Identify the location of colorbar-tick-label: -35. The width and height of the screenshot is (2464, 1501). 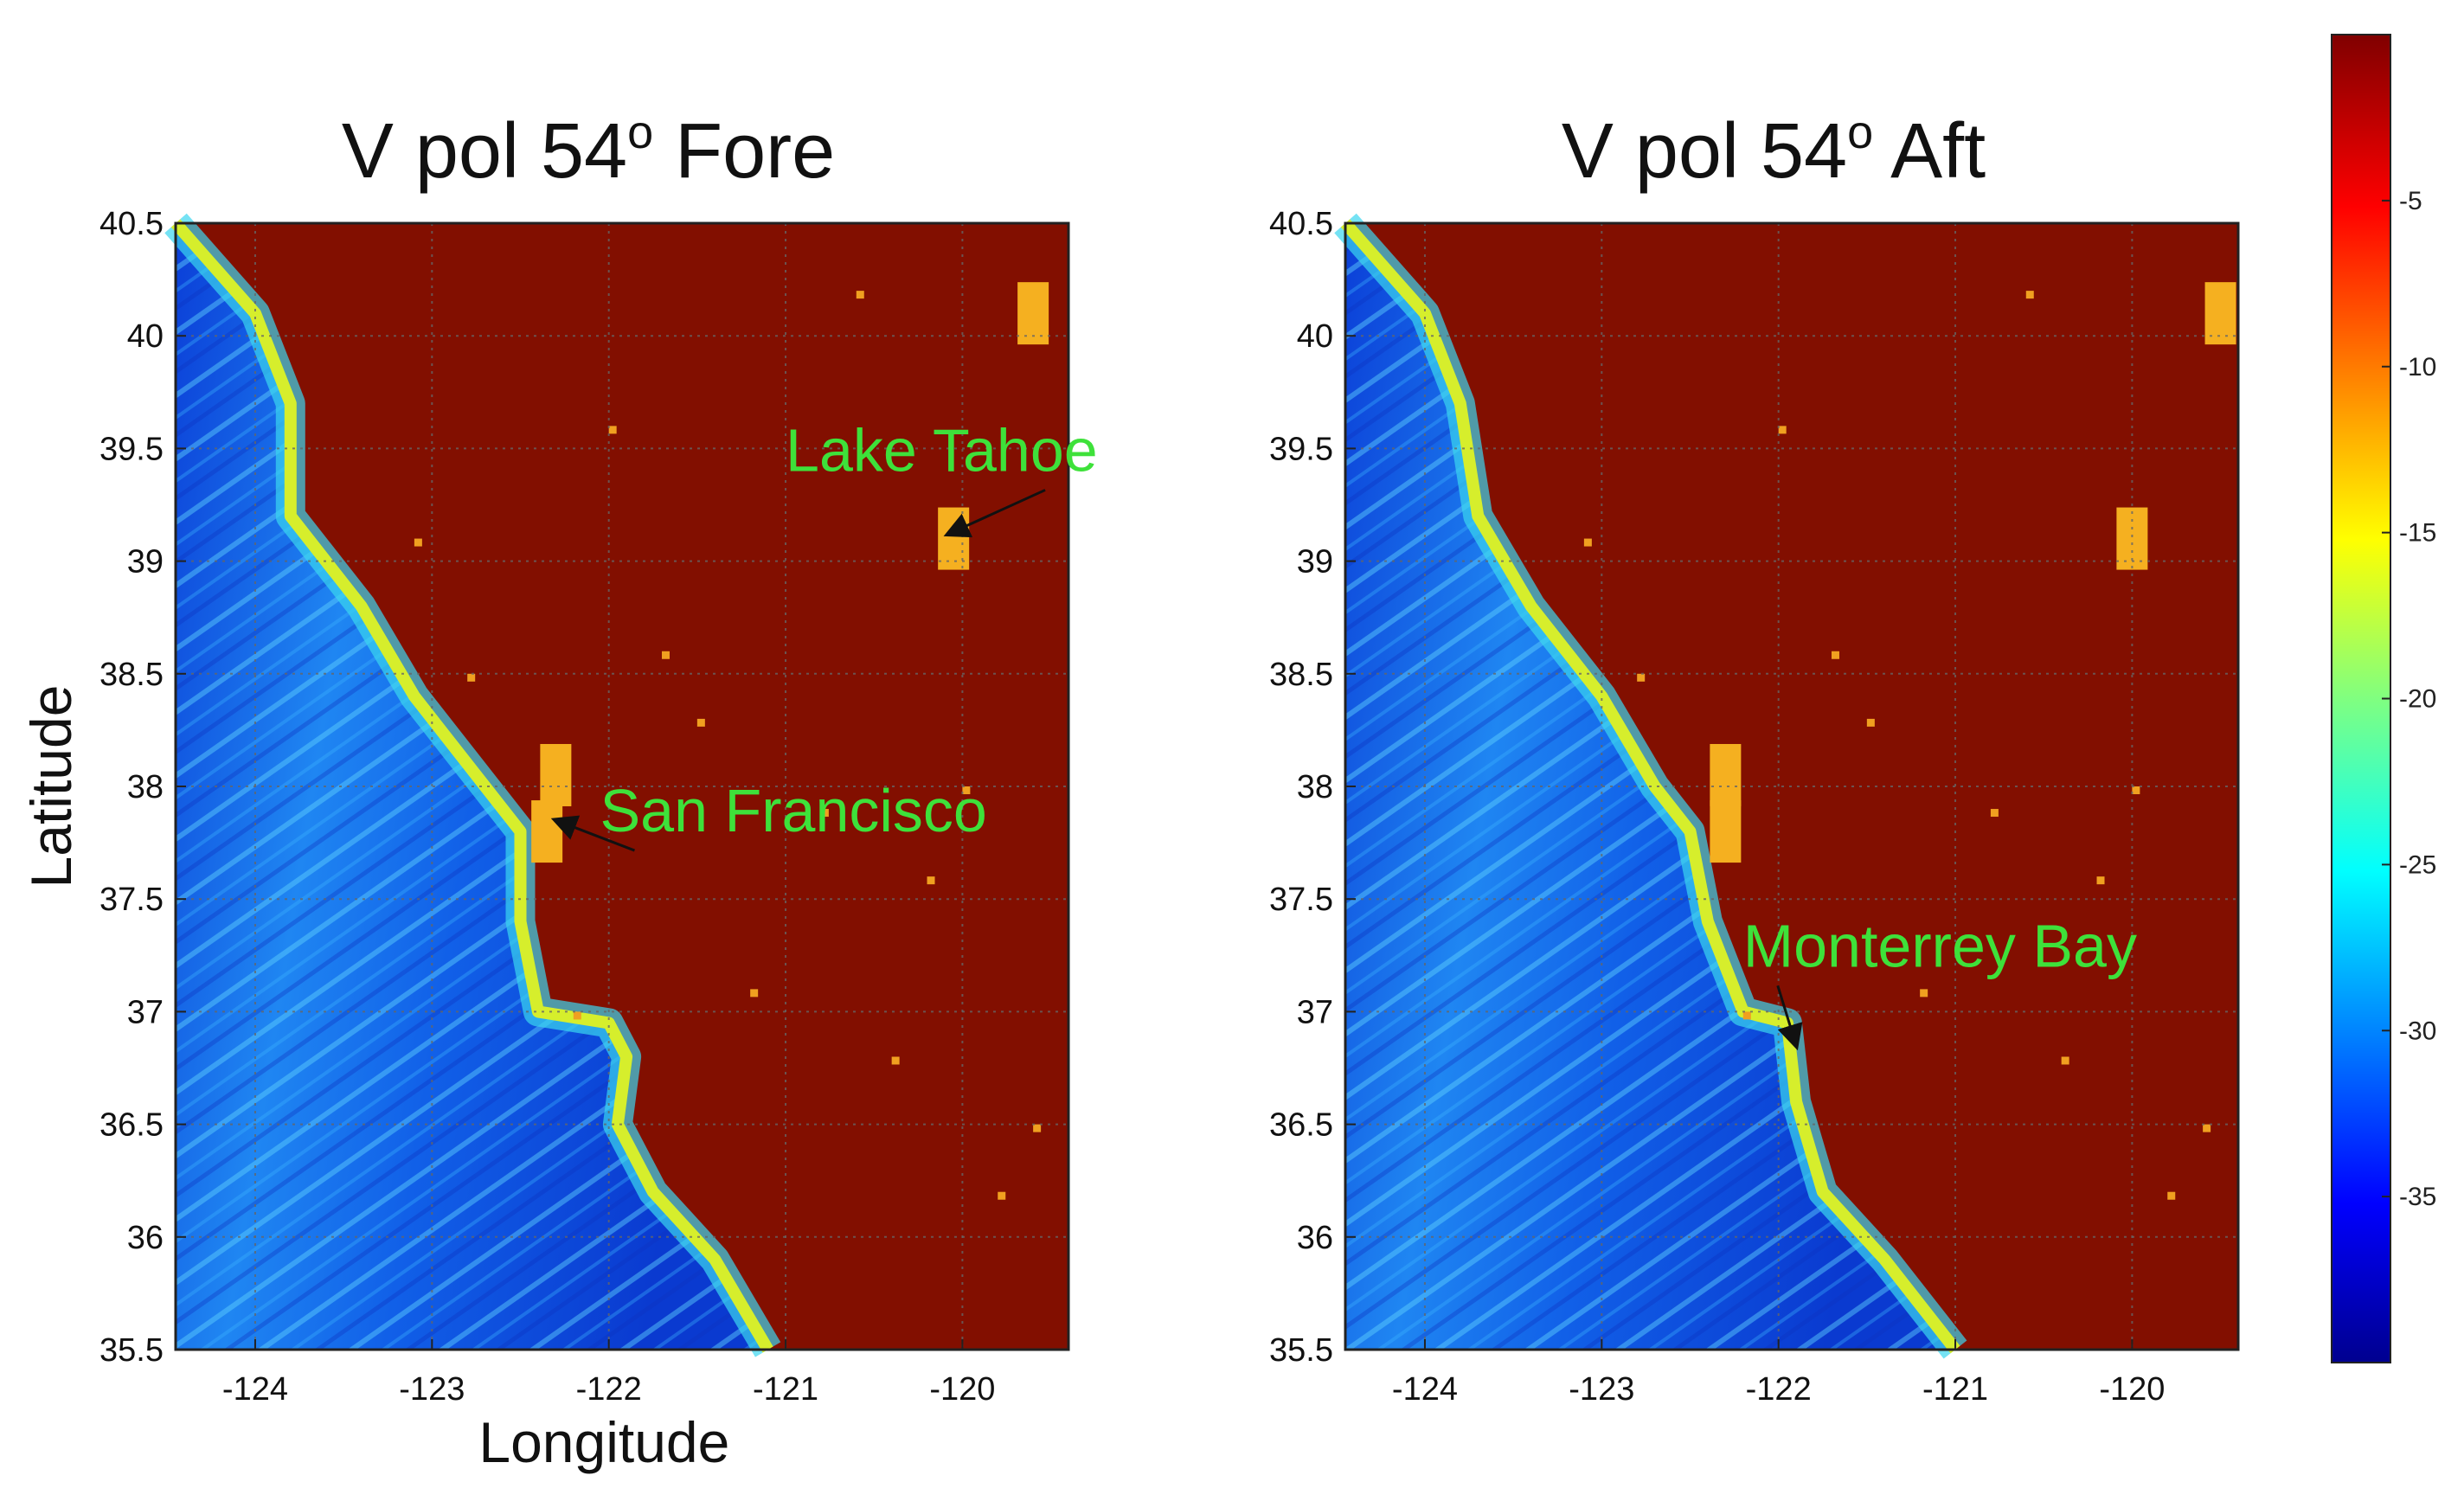
(2417, 1197).